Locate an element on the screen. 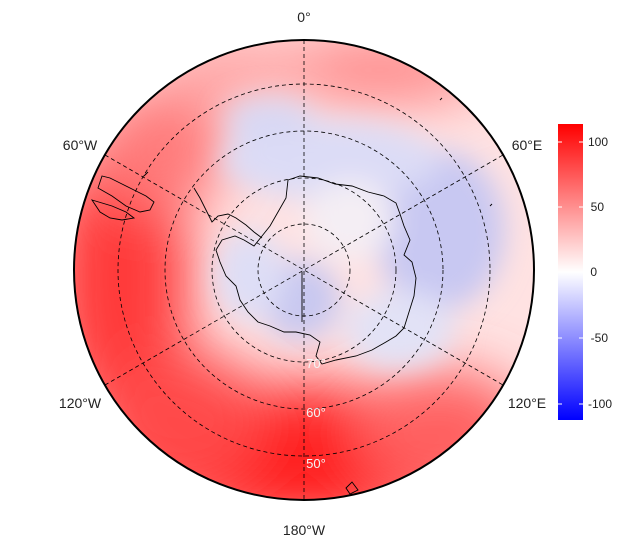 The width and height of the screenshot is (625, 552). lon-label-upper-left: 60°W is located at coordinates (80, 145).